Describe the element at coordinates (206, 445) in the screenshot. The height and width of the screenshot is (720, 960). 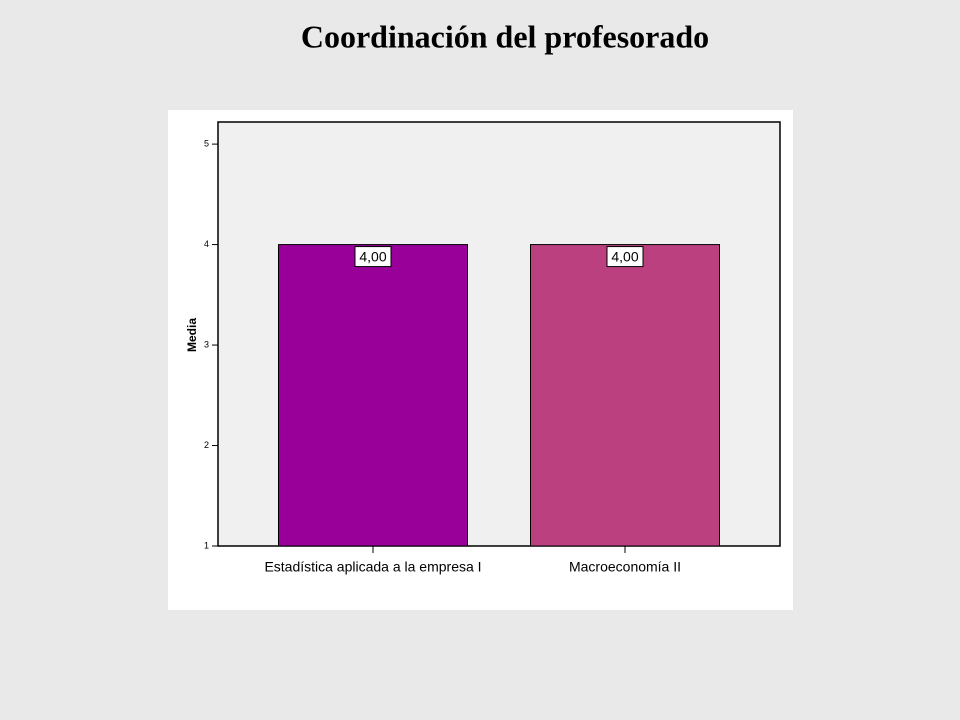
I see `y-tick-label: 2` at that location.